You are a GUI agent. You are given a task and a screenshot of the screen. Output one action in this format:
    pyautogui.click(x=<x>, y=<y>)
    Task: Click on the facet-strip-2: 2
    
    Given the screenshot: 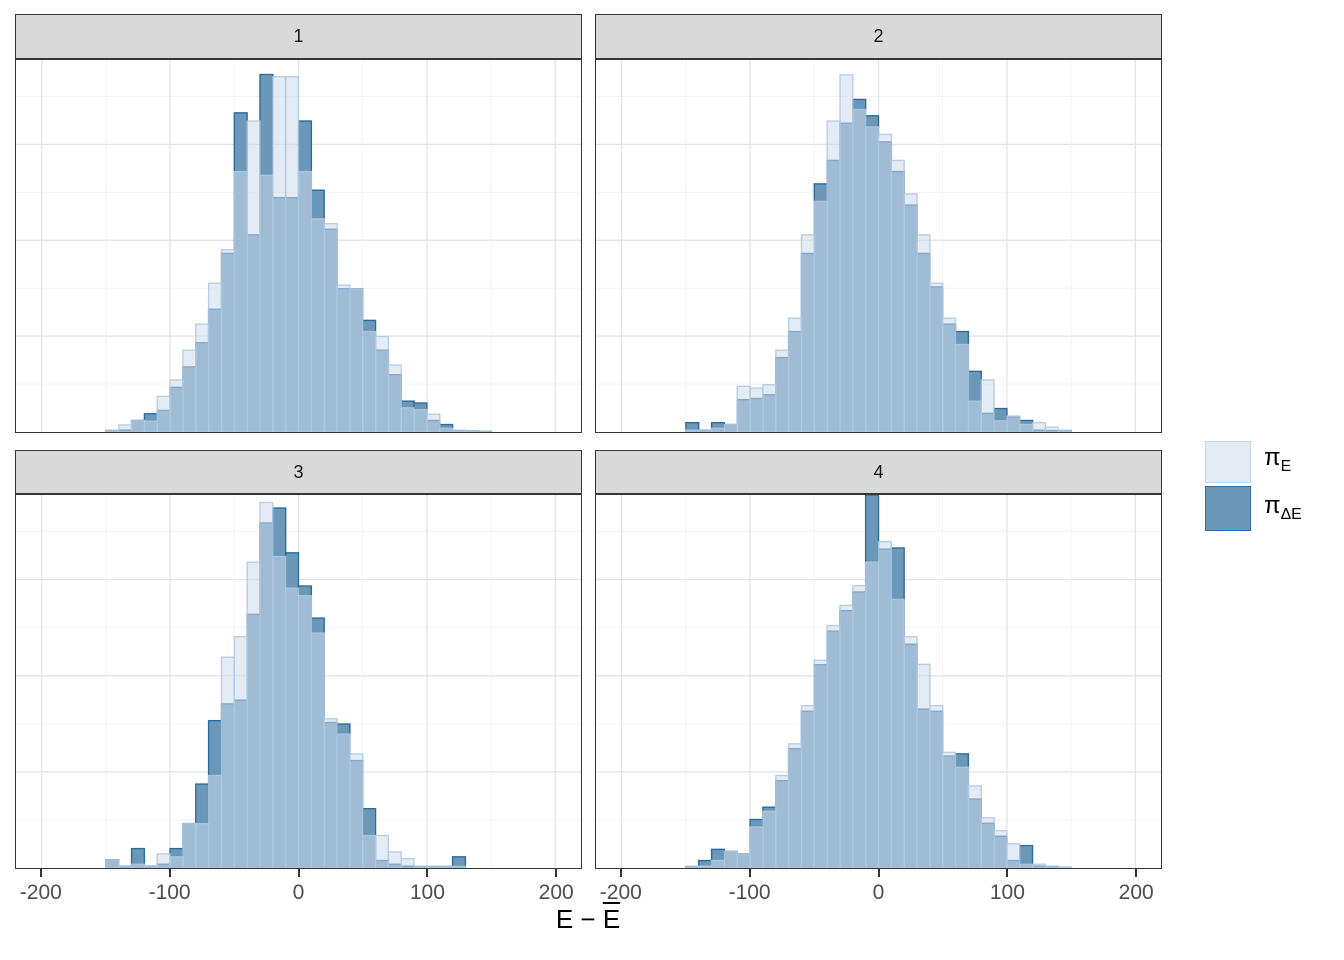 What is the action you would take?
    pyautogui.click(x=878, y=36)
    